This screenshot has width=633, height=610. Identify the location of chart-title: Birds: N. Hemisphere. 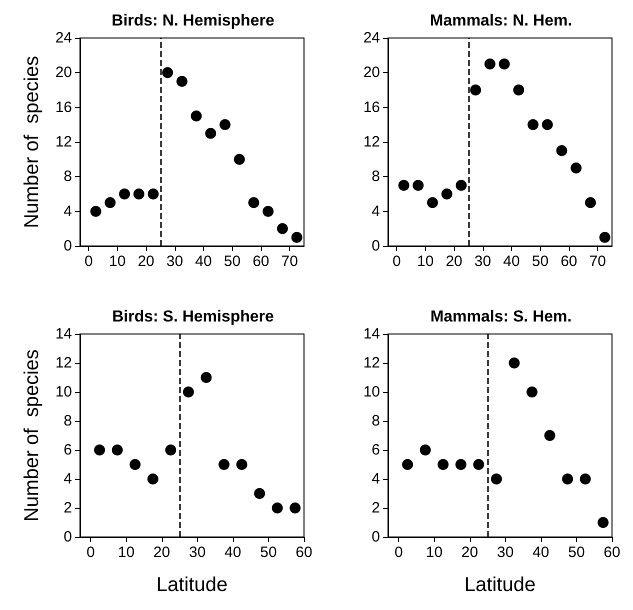
(193, 21).